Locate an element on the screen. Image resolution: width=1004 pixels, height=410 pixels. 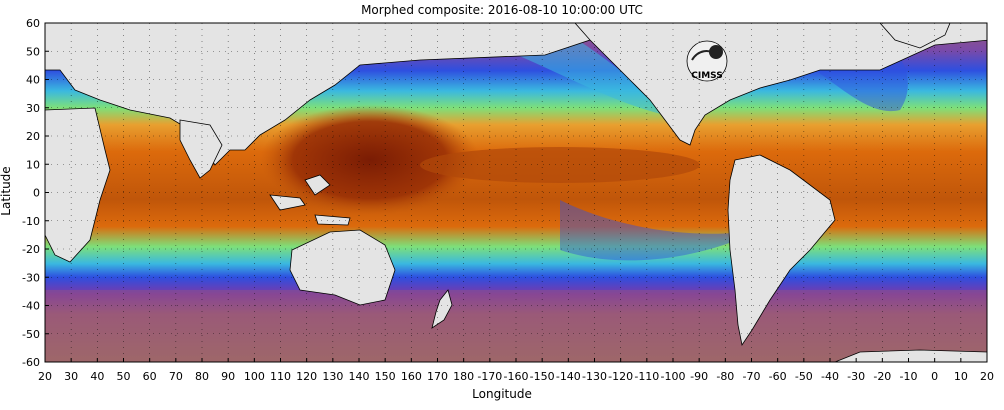
x-tick-label: 0 is located at coordinates (934, 376).